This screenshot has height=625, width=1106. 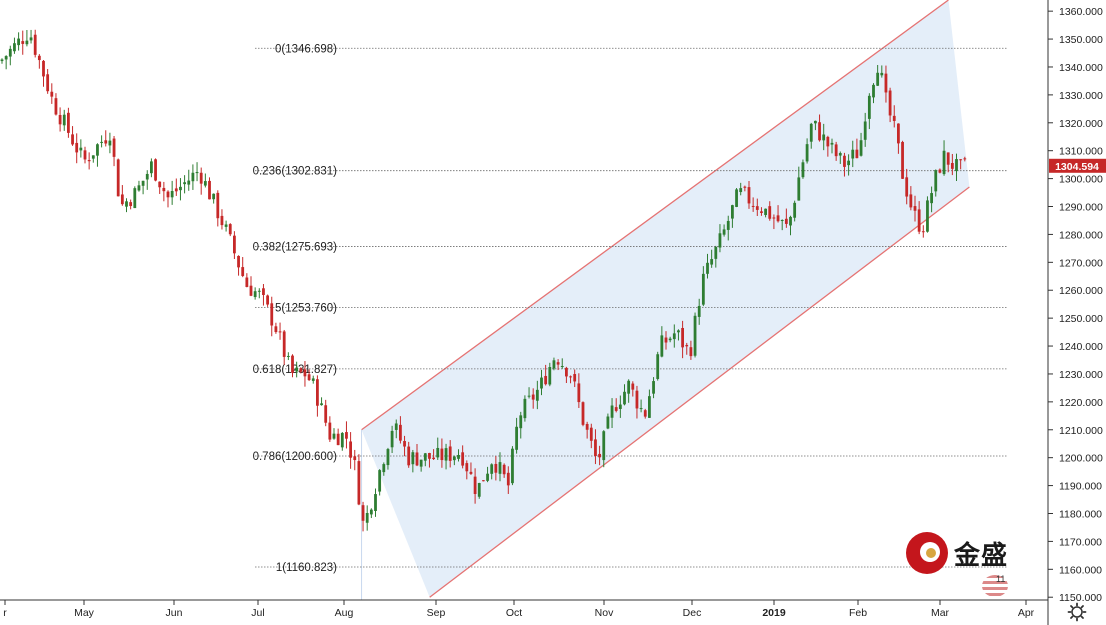 What do you see at coordinates (1081, 68) in the screenshot?
I see `y-tick-label: 1340.000` at bounding box center [1081, 68].